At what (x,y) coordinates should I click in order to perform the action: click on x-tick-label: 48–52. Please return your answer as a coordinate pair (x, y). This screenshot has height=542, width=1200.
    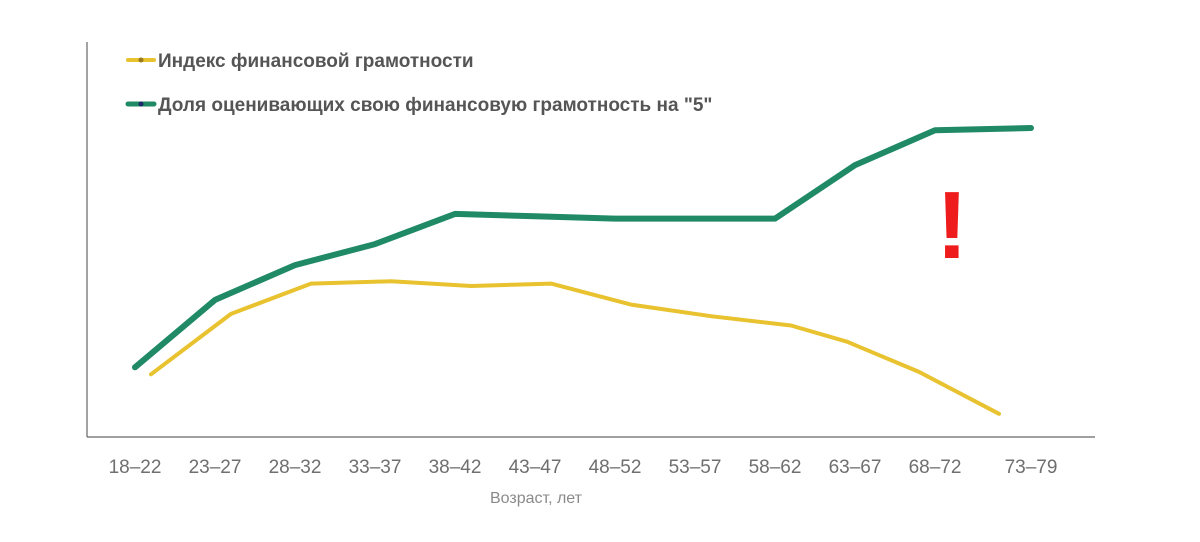
    Looking at the image, I should click on (615, 467).